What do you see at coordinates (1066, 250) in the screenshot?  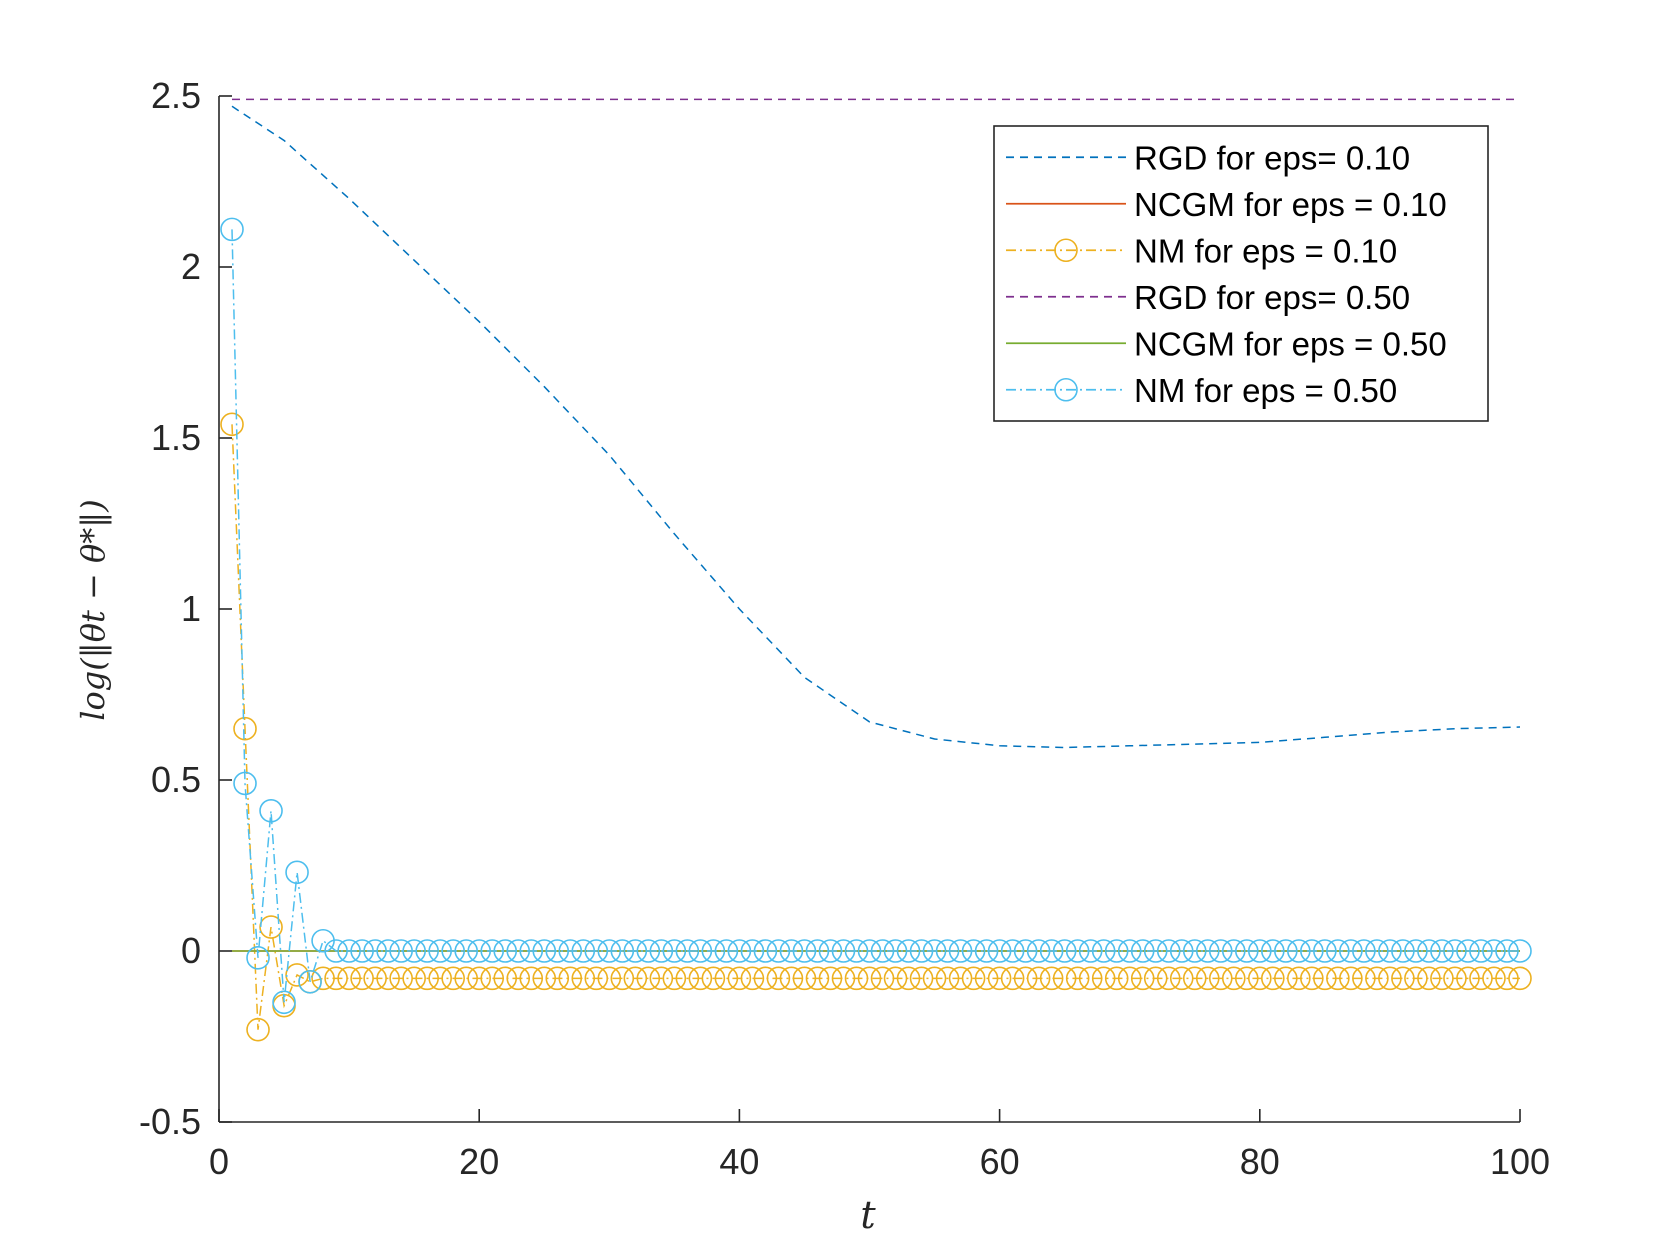 I see `legend-swatch-marker` at bounding box center [1066, 250].